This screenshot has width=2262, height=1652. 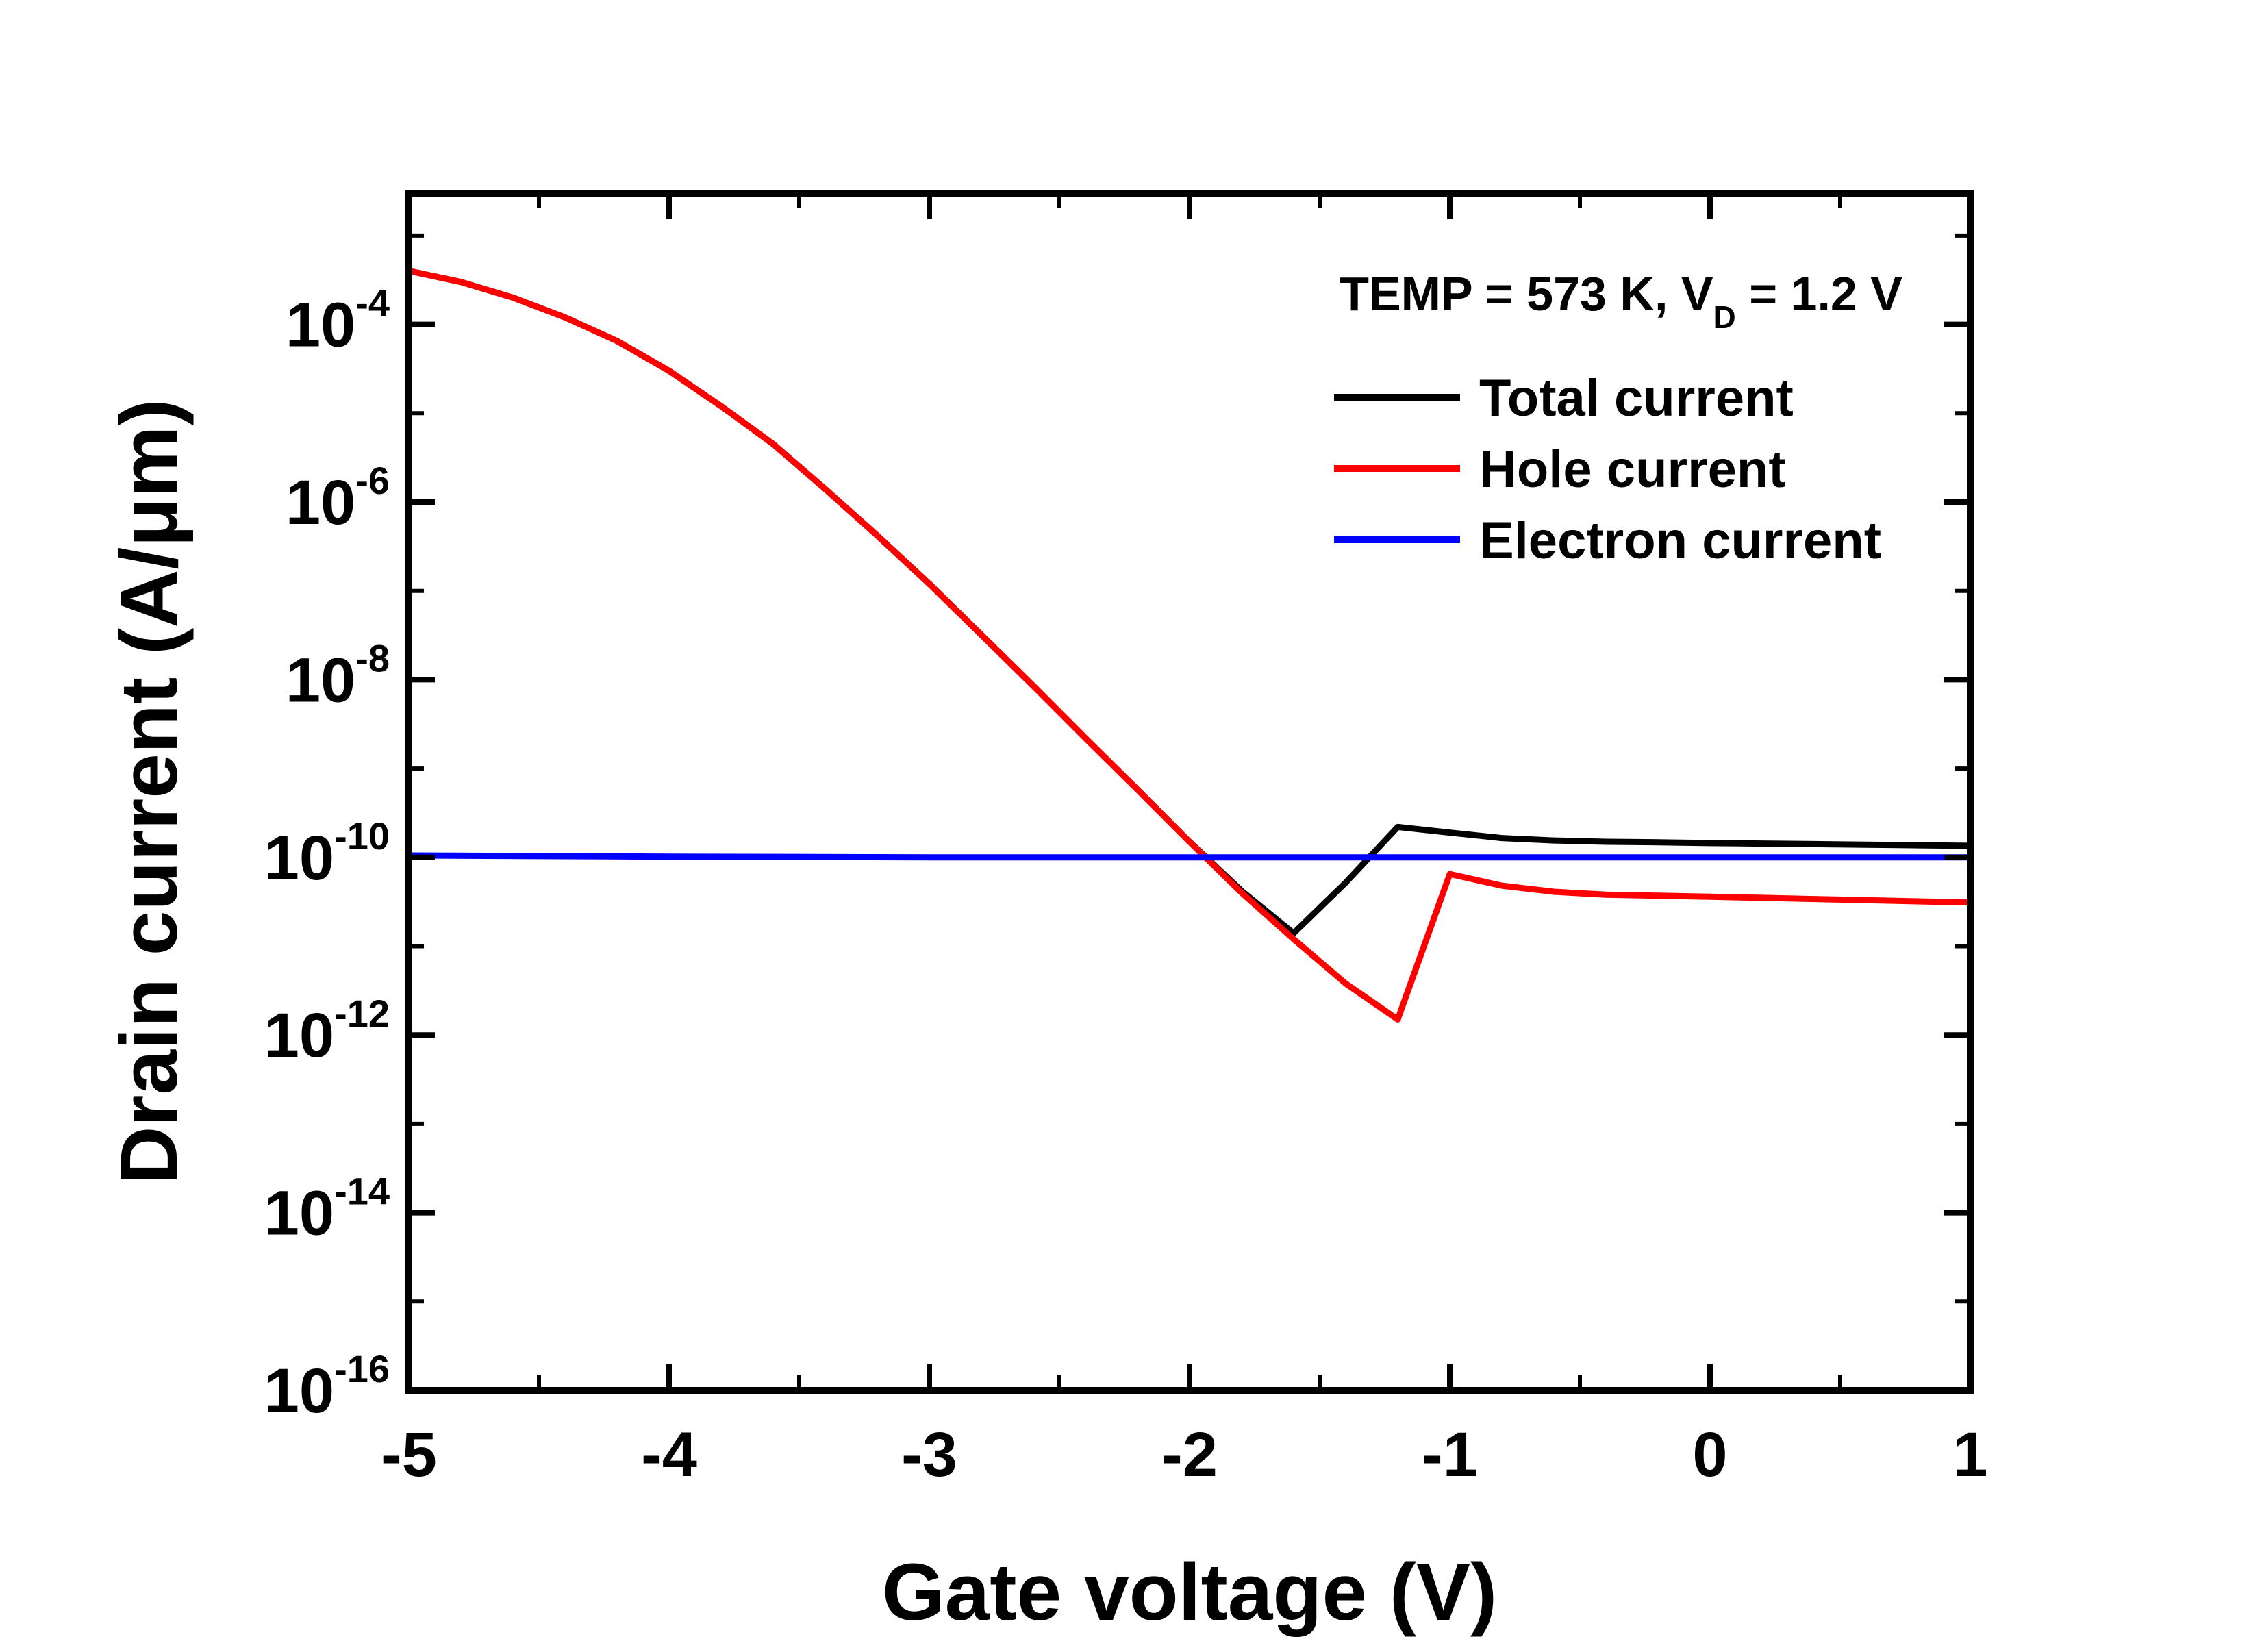 I want to click on electron-current-line, so click(x=1189, y=856).